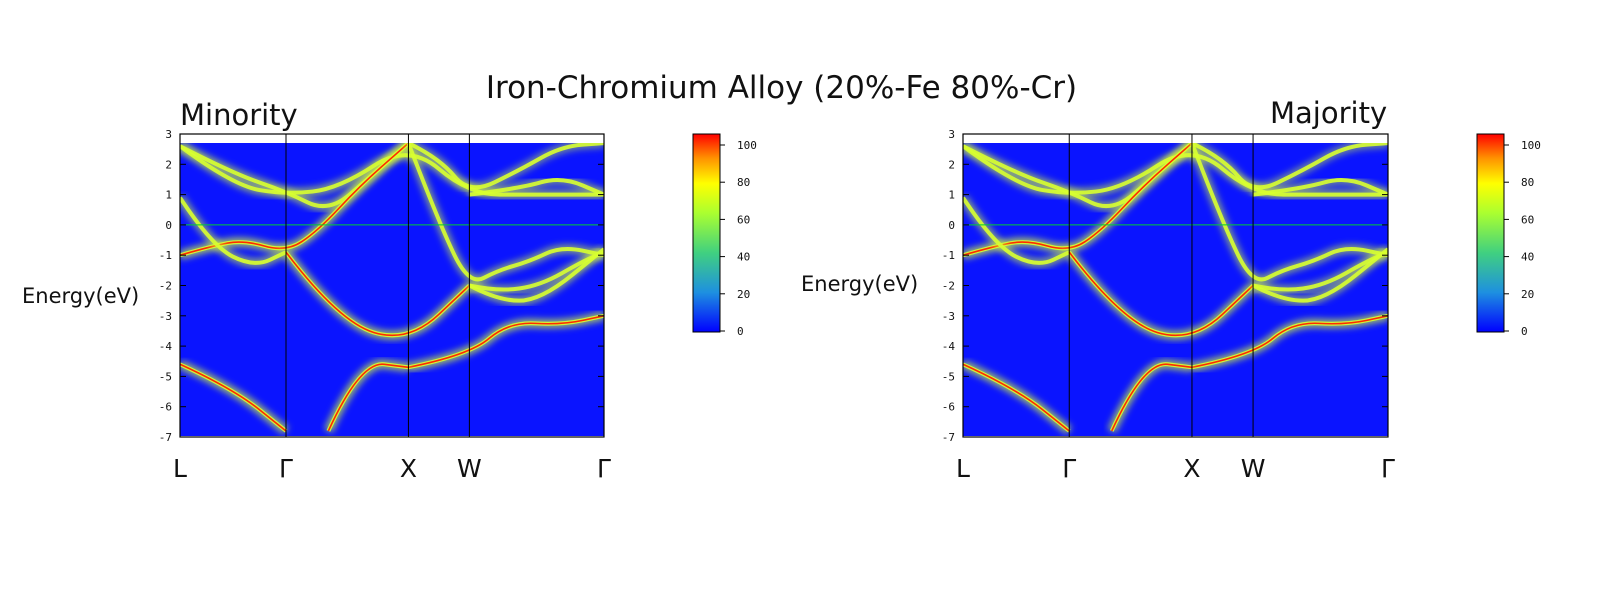 This screenshot has width=1600, height=600. Describe the element at coordinates (1329, 113) in the screenshot. I see `majority-panel-label: Majority` at that location.